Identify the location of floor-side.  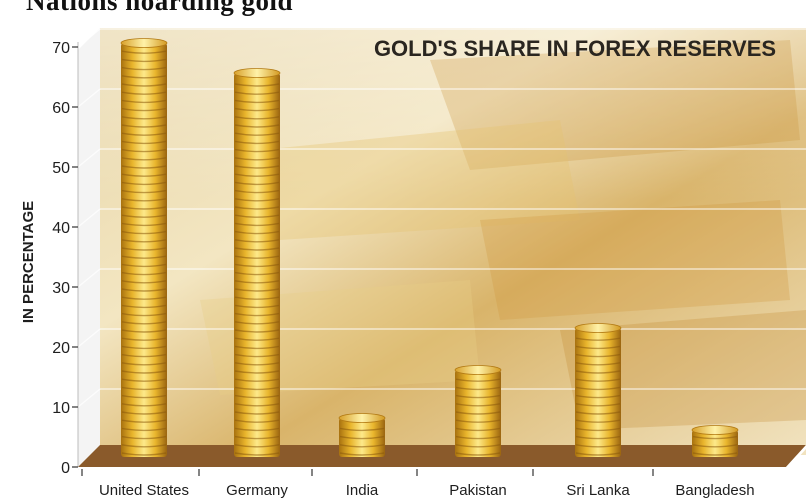
(796, 457).